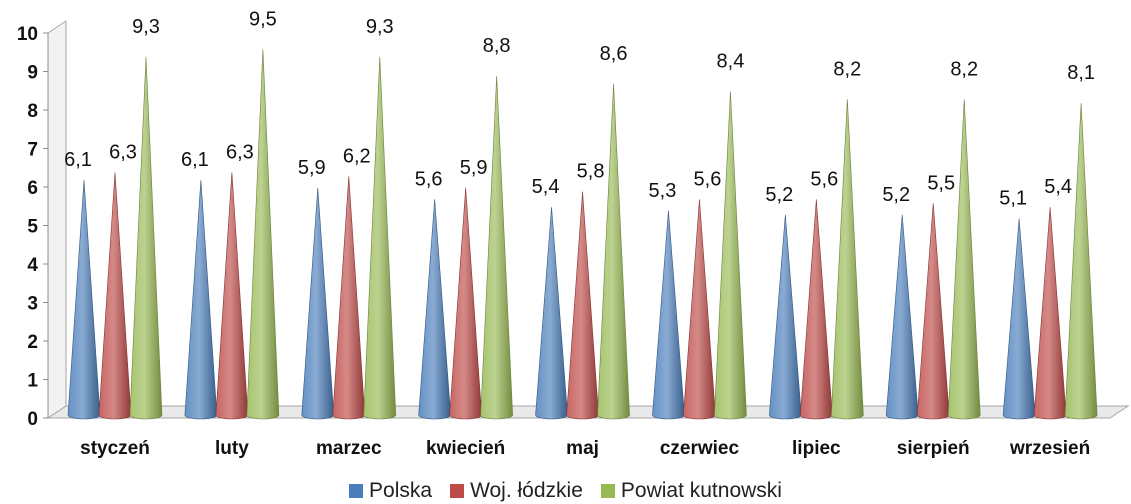 Image resolution: width=1131 pixels, height=504 pixels. I want to click on x-tick-label: marzec, so click(349, 448).